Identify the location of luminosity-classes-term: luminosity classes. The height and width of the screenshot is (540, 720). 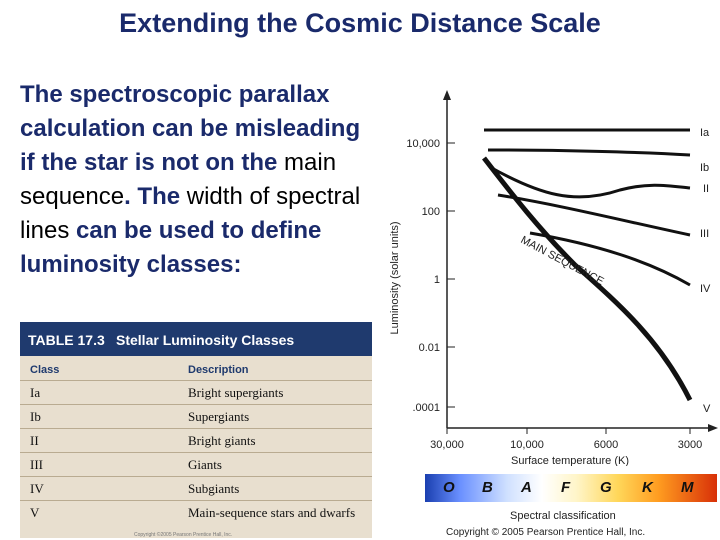
(127, 264).